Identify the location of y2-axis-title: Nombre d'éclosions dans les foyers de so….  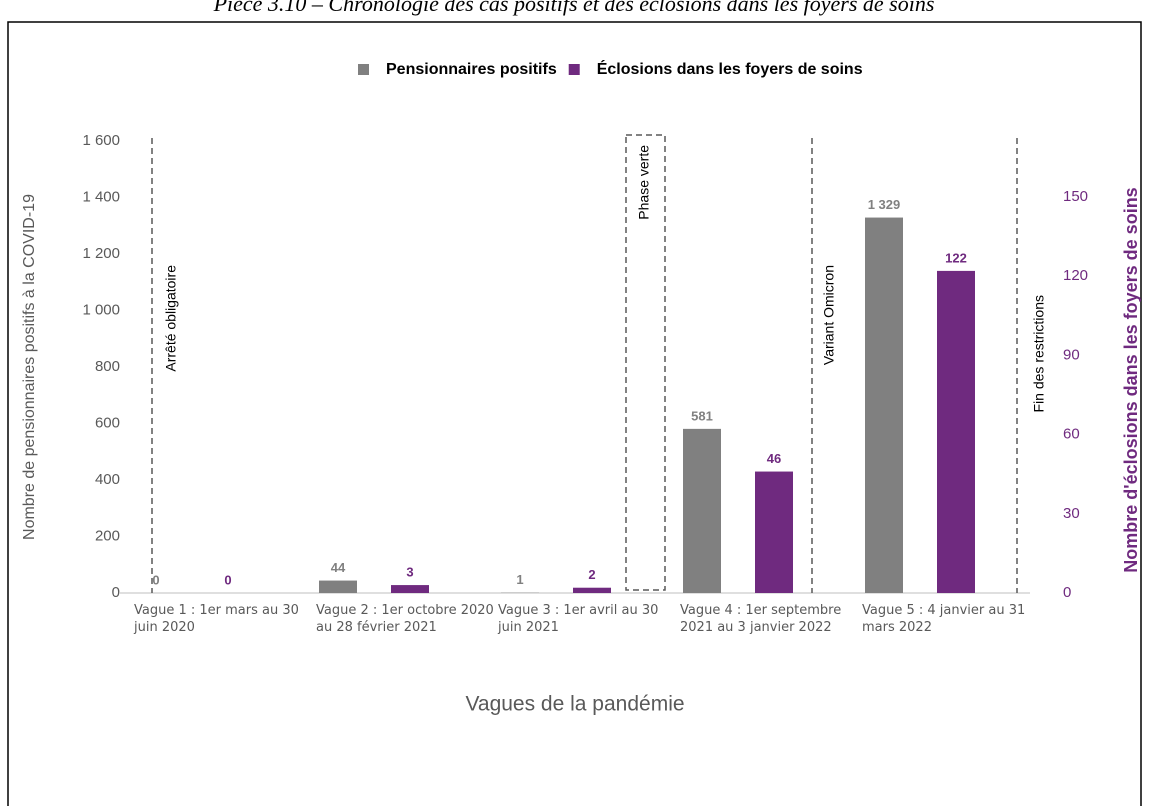
(1131, 379).